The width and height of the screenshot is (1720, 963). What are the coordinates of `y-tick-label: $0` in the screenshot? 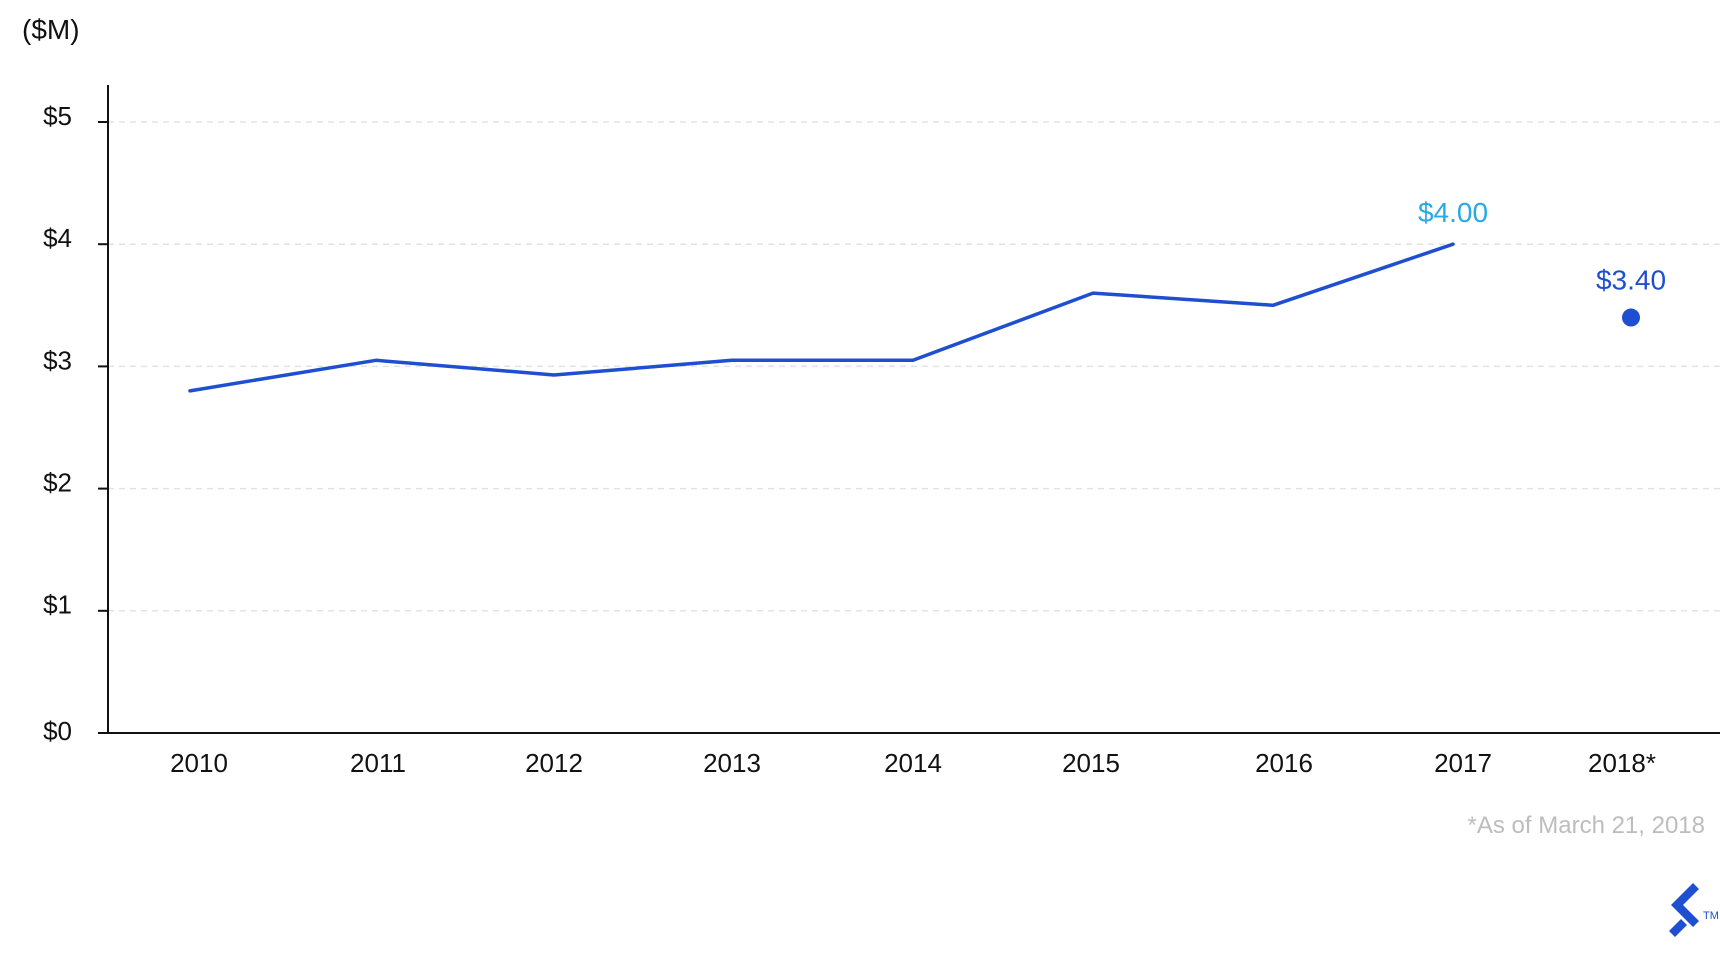 It's located at (57, 731).